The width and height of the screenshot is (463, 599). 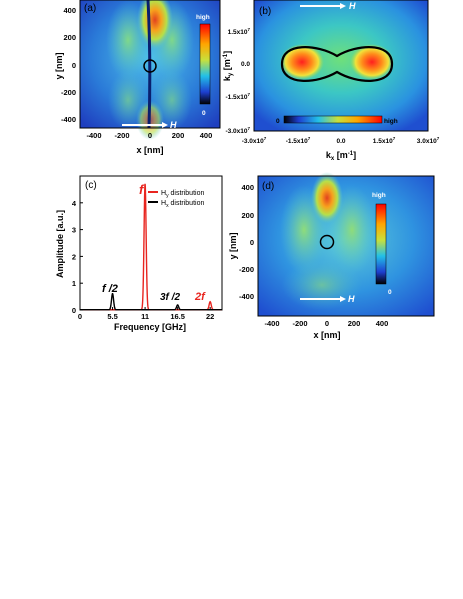 I want to click on xtick: -1.5x10, so click(x=297, y=141).